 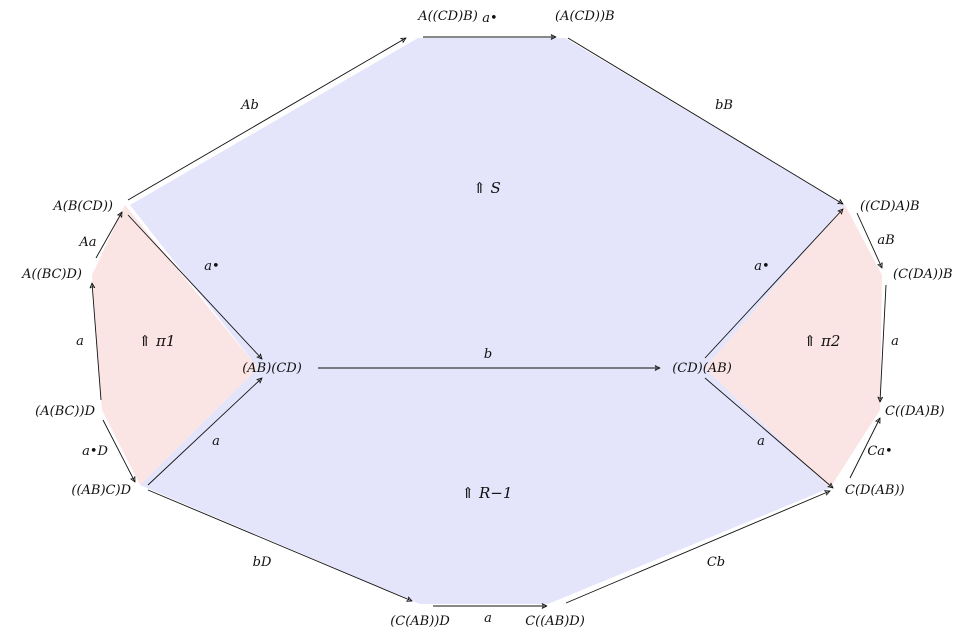 I want to click on object-left-mid: A((BC)D), so click(x=51, y=274).